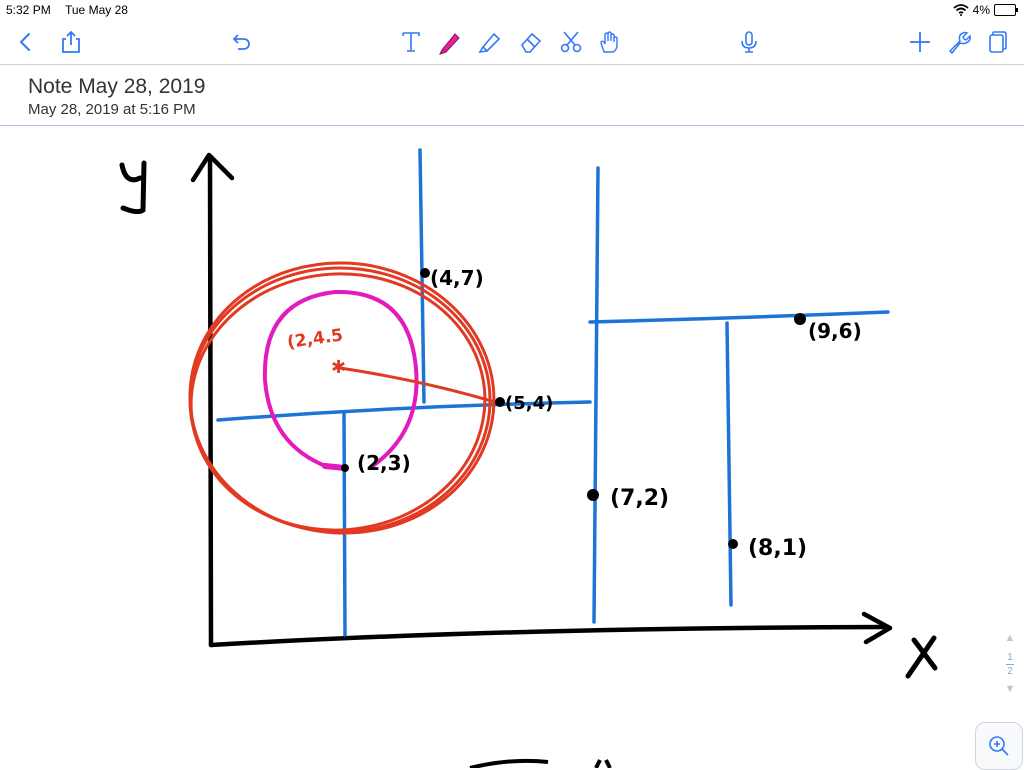 The height and width of the screenshot is (770, 1024). What do you see at coordinates (959, 42) in the screenshot?
I see `wrench-icon` at bounding box center [959, 42].